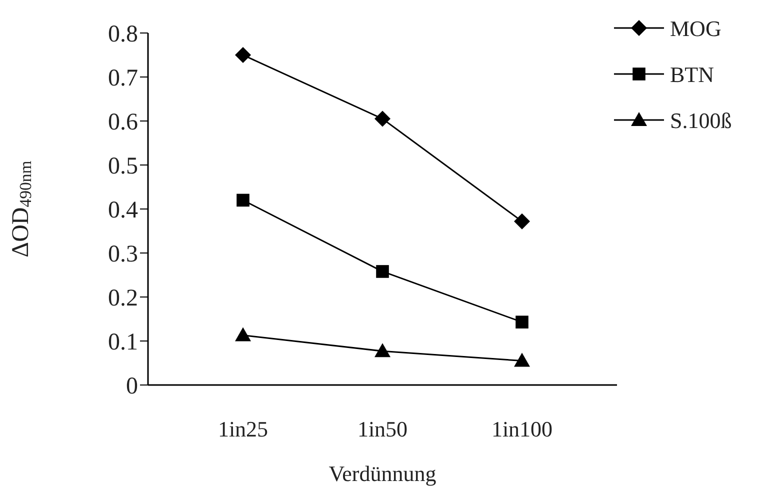 Image resolution: width=760 pixels, height=503 pixels. I want to click on y-tick-label: 0.6, so click(123, 123).